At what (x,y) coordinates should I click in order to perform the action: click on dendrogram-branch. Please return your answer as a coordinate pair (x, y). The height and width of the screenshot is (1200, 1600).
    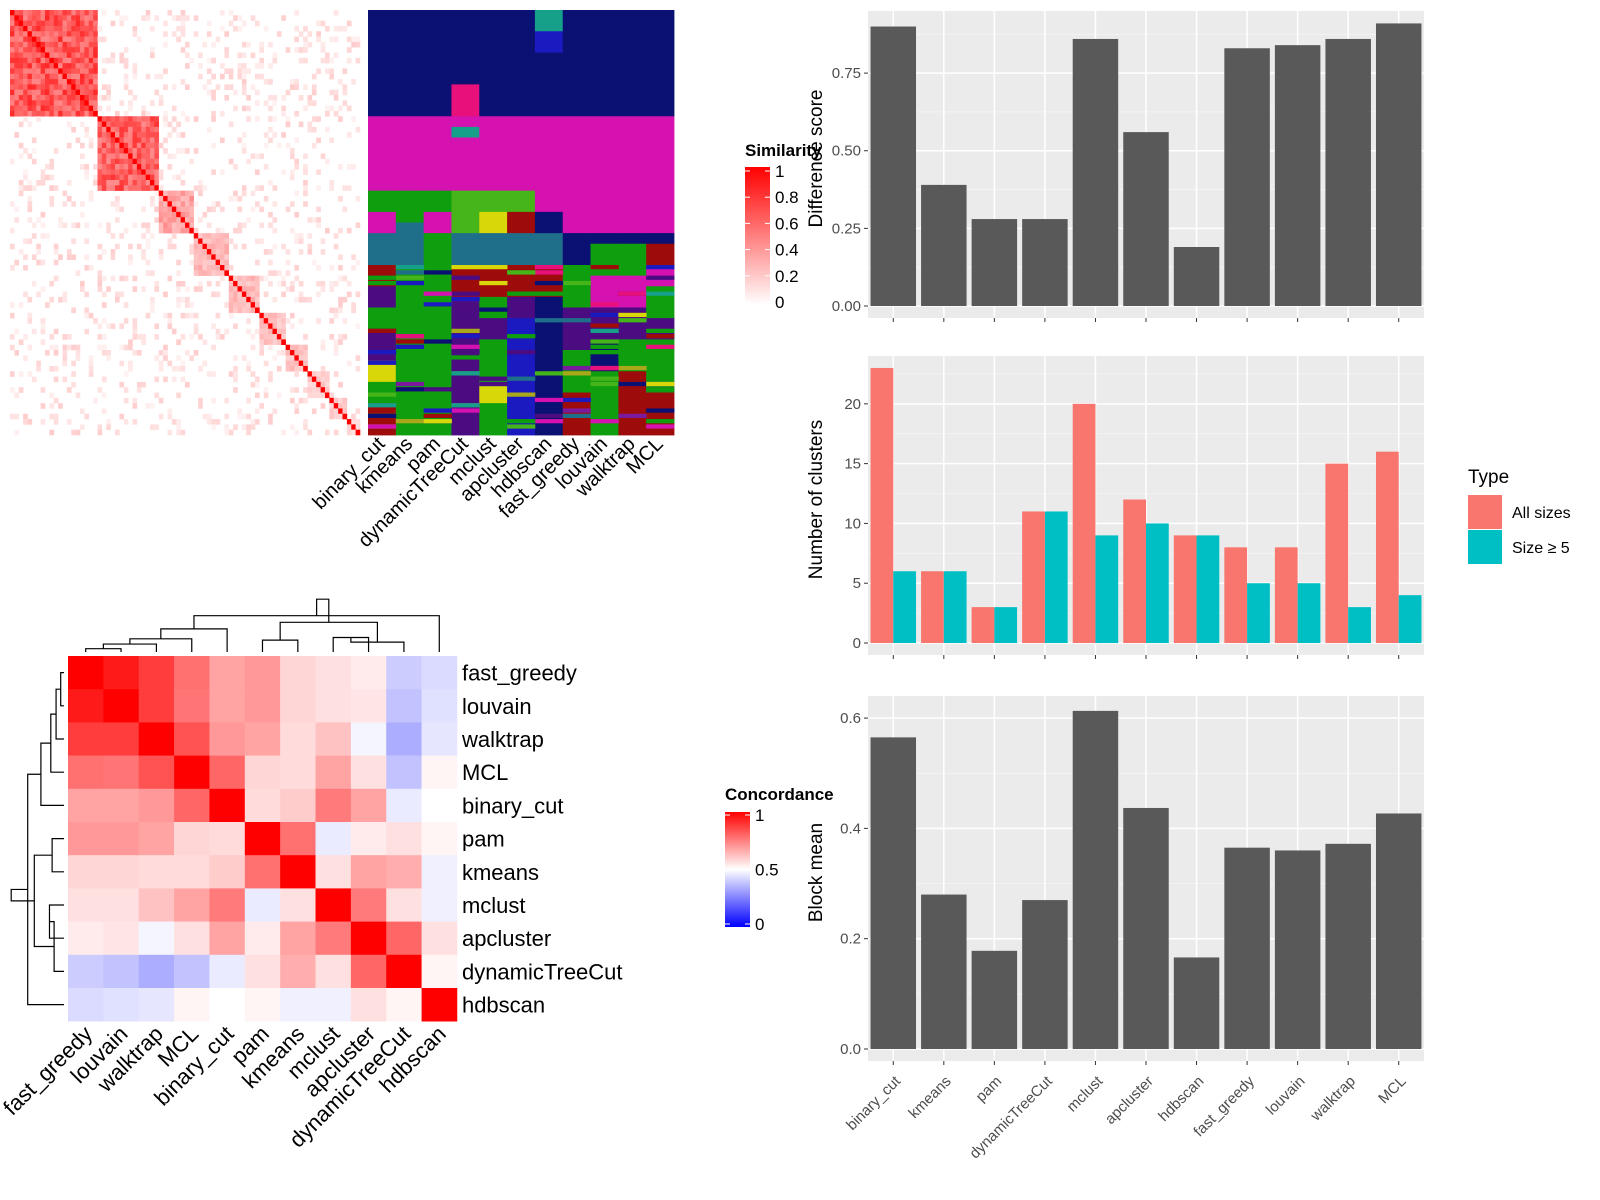
    Looking at the image, I should click on (22, 895).